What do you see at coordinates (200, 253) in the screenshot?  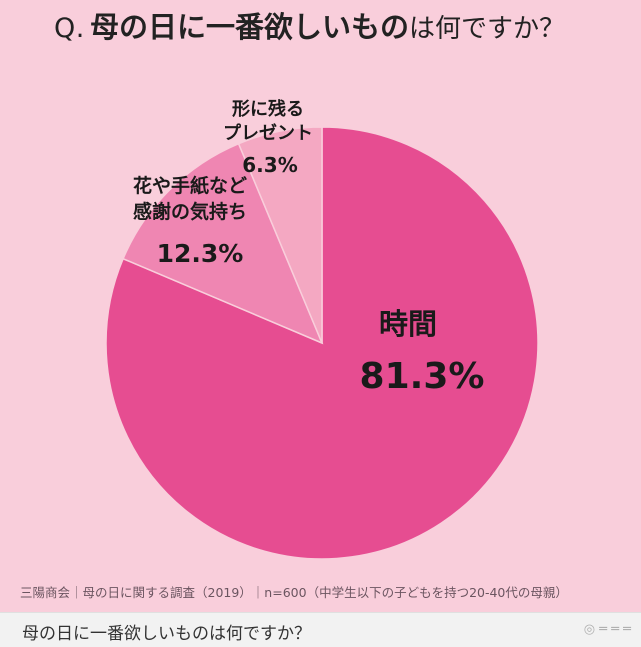 I see `slice-value-label: 12.3%` at bounding box center [200, 253].